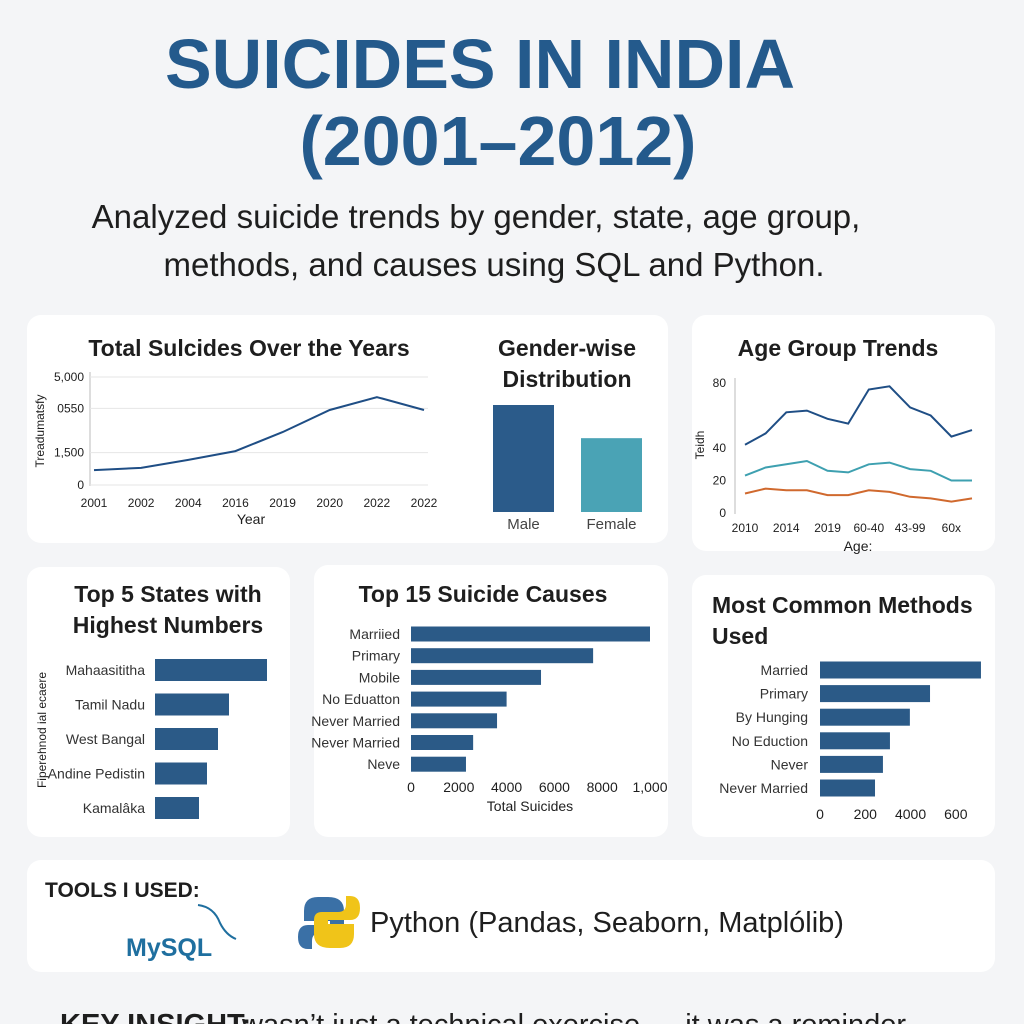 The image size is (1024, 1024). What do you see at coordinates (700, 445) in the screenshot?
I see `y-axis-title: Teidh` at bounding box center [700, 445].